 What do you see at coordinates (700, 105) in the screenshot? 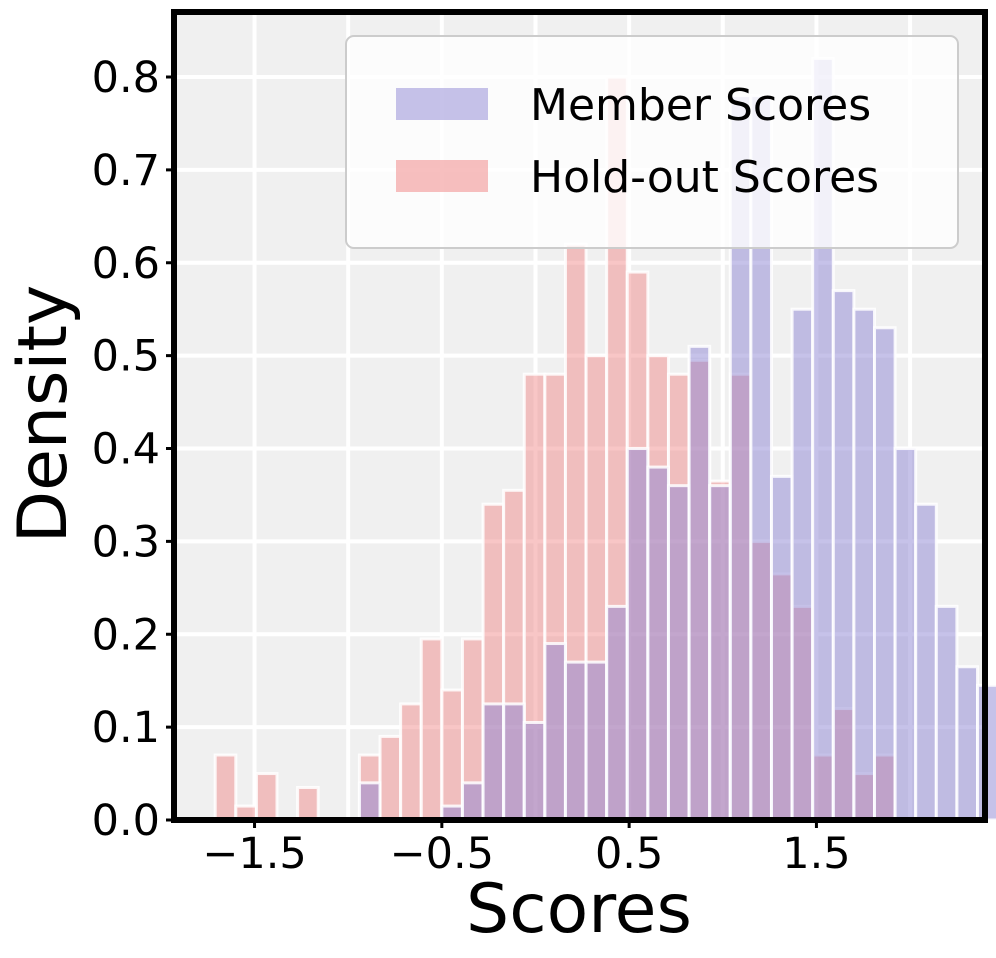
I see `legend-label: Member Scores` at bounding box center [700, 105].